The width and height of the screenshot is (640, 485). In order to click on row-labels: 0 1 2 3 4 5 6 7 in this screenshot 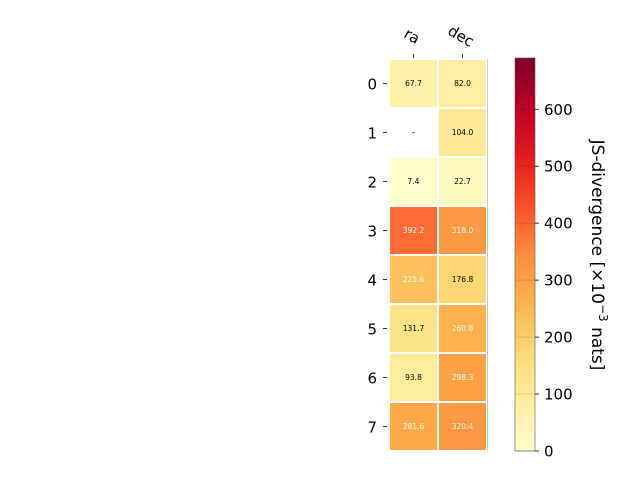, I will do `click(377, 256)`.